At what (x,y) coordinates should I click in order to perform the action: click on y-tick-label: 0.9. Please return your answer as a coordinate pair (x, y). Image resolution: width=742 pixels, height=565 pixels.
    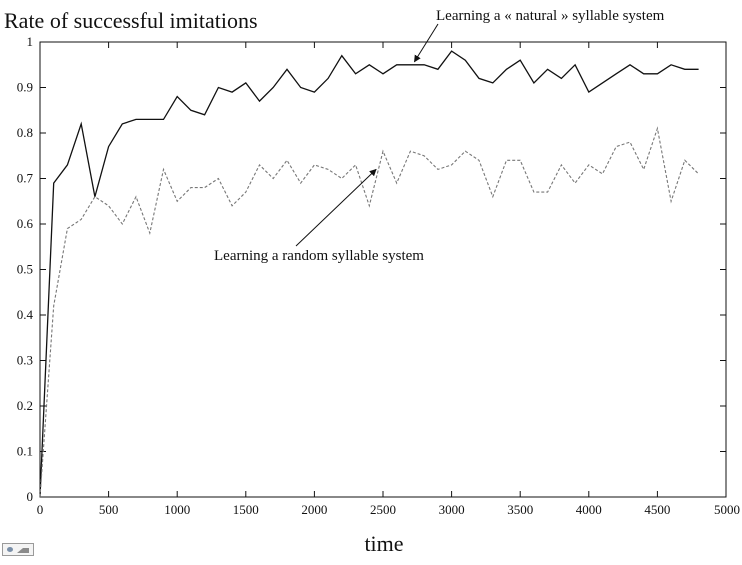
    Looking at the image, I should click on (25, 87).